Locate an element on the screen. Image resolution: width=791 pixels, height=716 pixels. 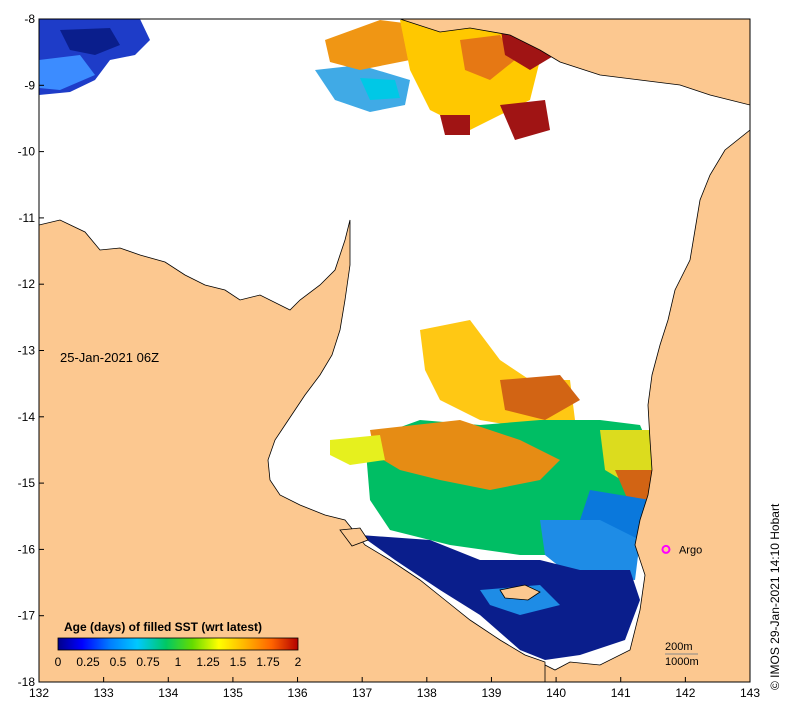
colorbar-tick-label: 2 is located at coordinates (298, 662).